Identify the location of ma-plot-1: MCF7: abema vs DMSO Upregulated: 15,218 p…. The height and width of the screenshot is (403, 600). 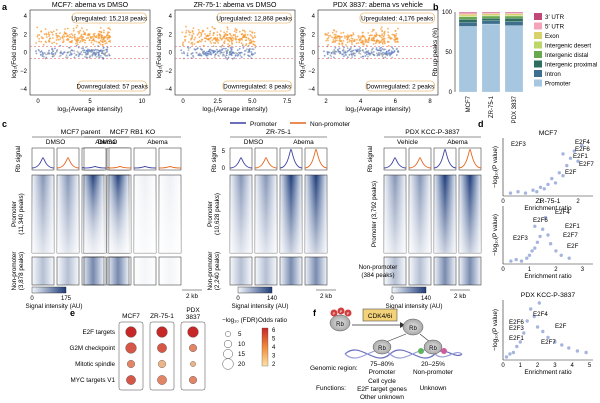
(81, 57).